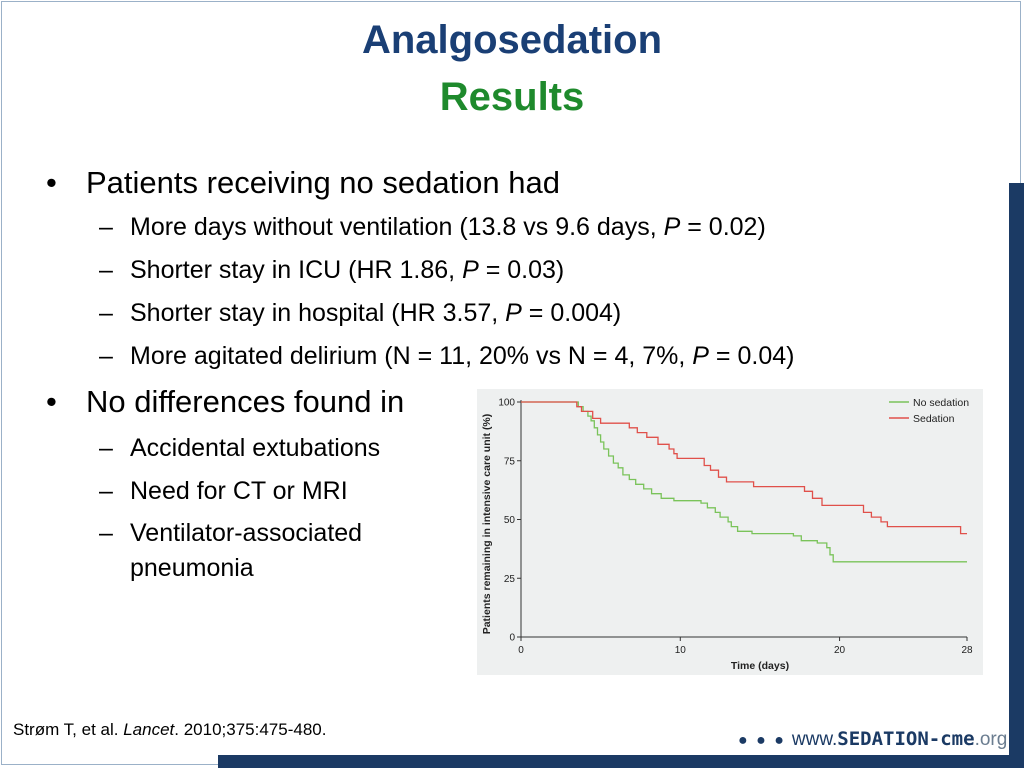  Describe the element at coordinates (246, 533) in the screenshot. I see `sub-text: Ventilator-associated` at that location.